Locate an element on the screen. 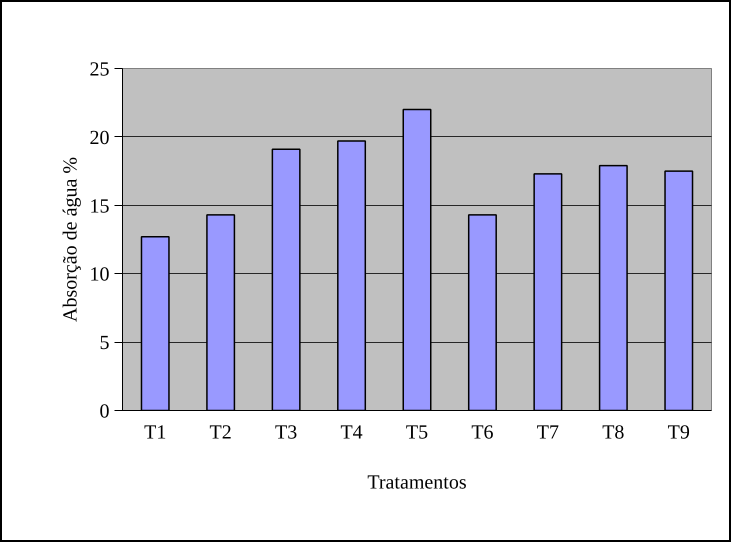 This screenshot has width=731, height=542. x-tick-label: T5 is located at coordinates (417, 433).